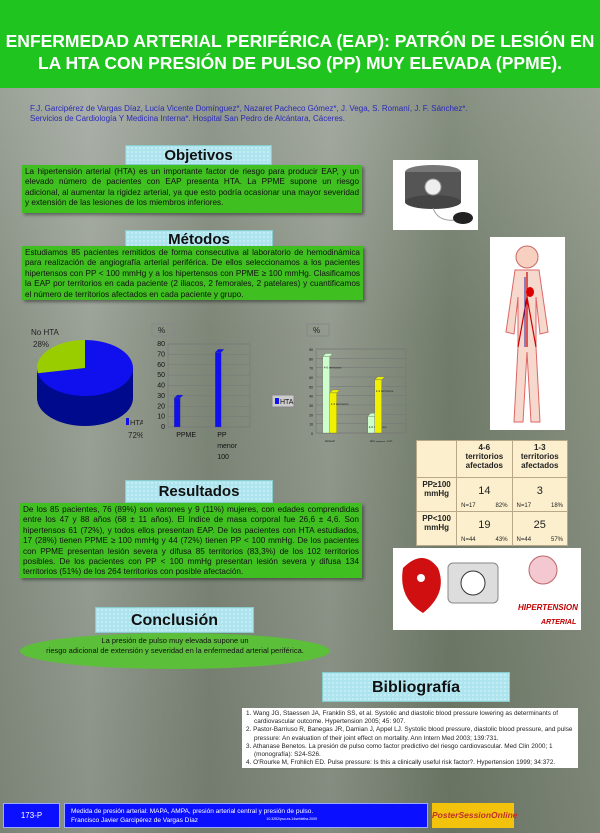 Image resolution: width=600 pixels, height=833 pixels. What do you see at coordinates (45, 332) in the screenshot?
I see `pie-label-no-hta: No HTA` at bounding box center [45, 332].